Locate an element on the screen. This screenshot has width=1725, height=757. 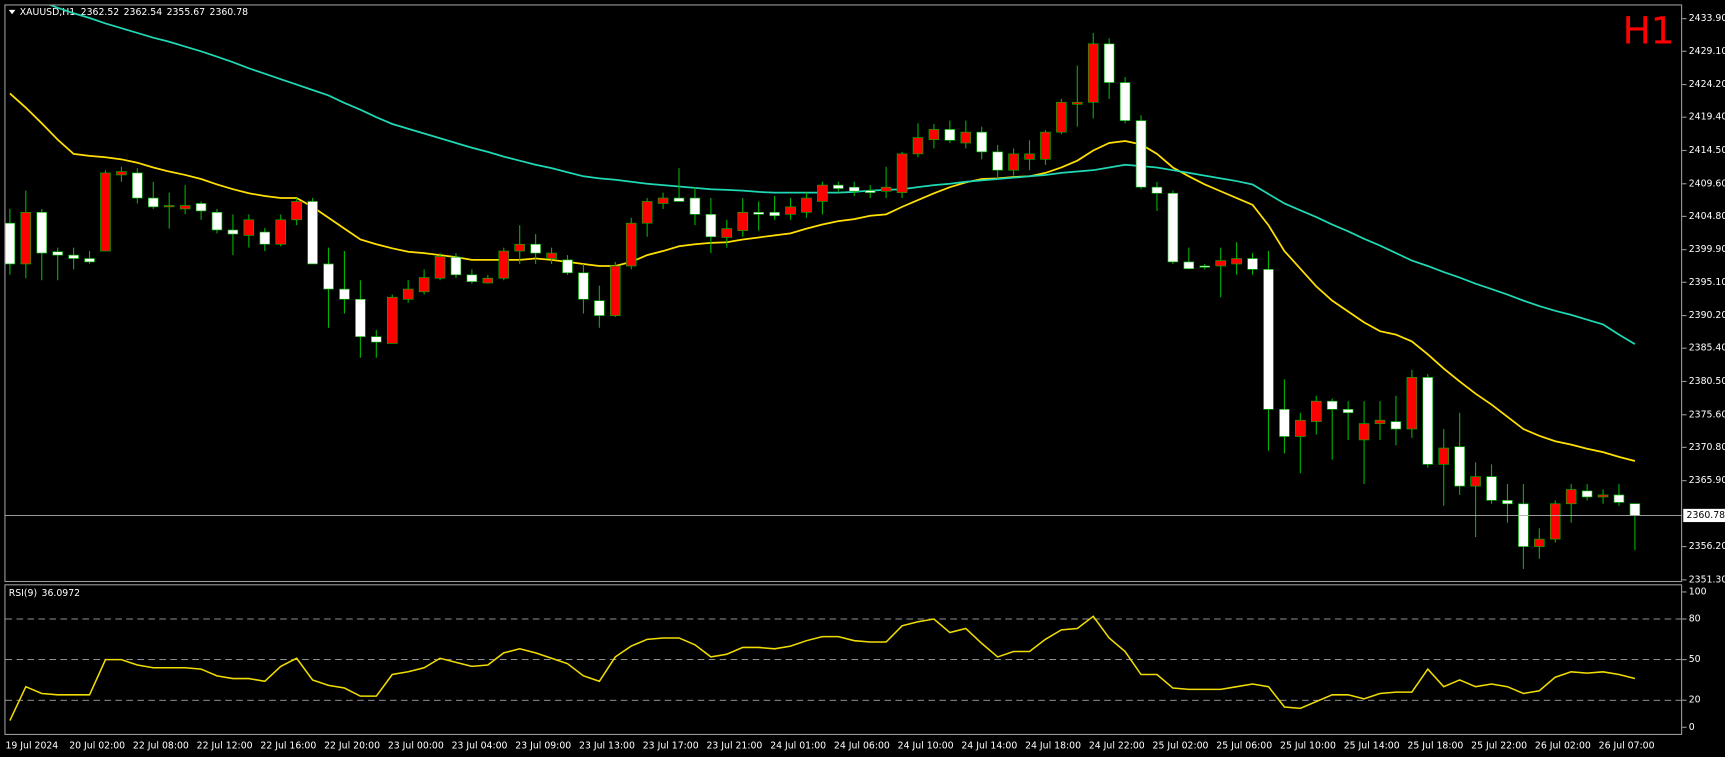
header-low: 2355.67 is located at coordinates (186, 12).